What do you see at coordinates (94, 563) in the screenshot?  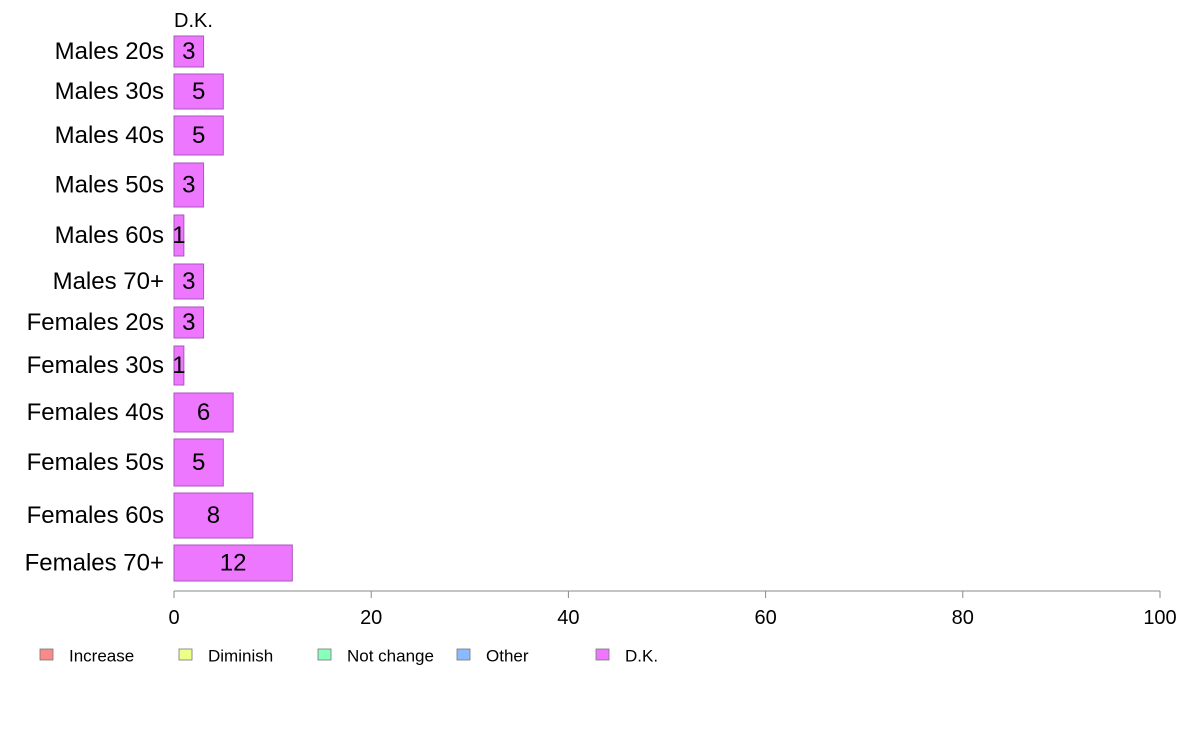 I see `category-label: Females 70+` at bounding box center [94, 563].